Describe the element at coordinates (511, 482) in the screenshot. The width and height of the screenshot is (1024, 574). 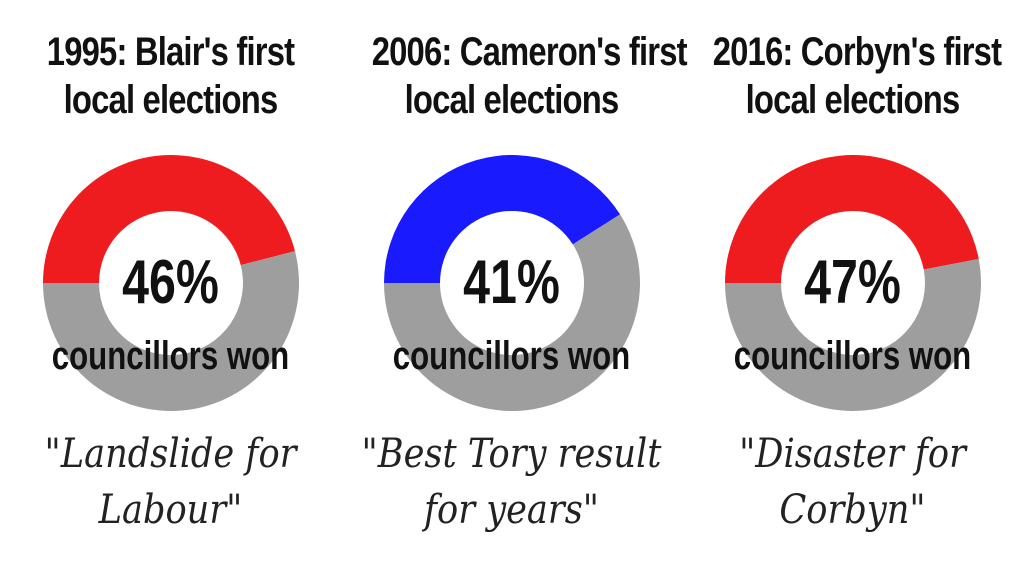
I see `quote: "Best Tory result for years"` at that location.